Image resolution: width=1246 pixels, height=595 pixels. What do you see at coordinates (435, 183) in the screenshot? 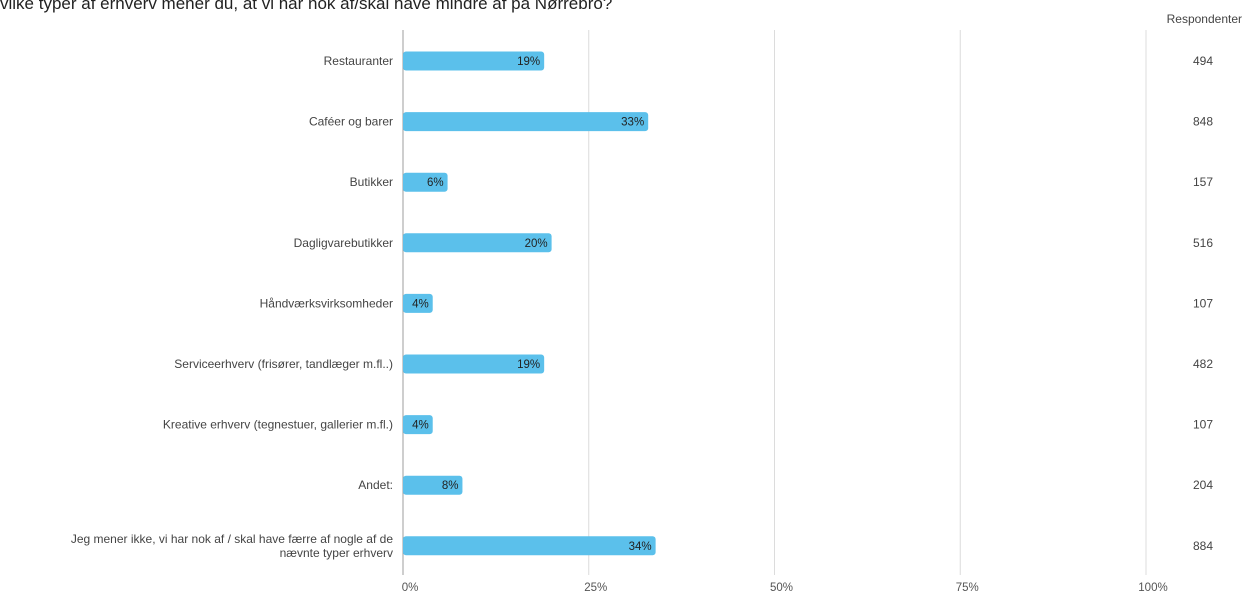
I see `bar-value-label: 6%` at bounding box center [435, 183].